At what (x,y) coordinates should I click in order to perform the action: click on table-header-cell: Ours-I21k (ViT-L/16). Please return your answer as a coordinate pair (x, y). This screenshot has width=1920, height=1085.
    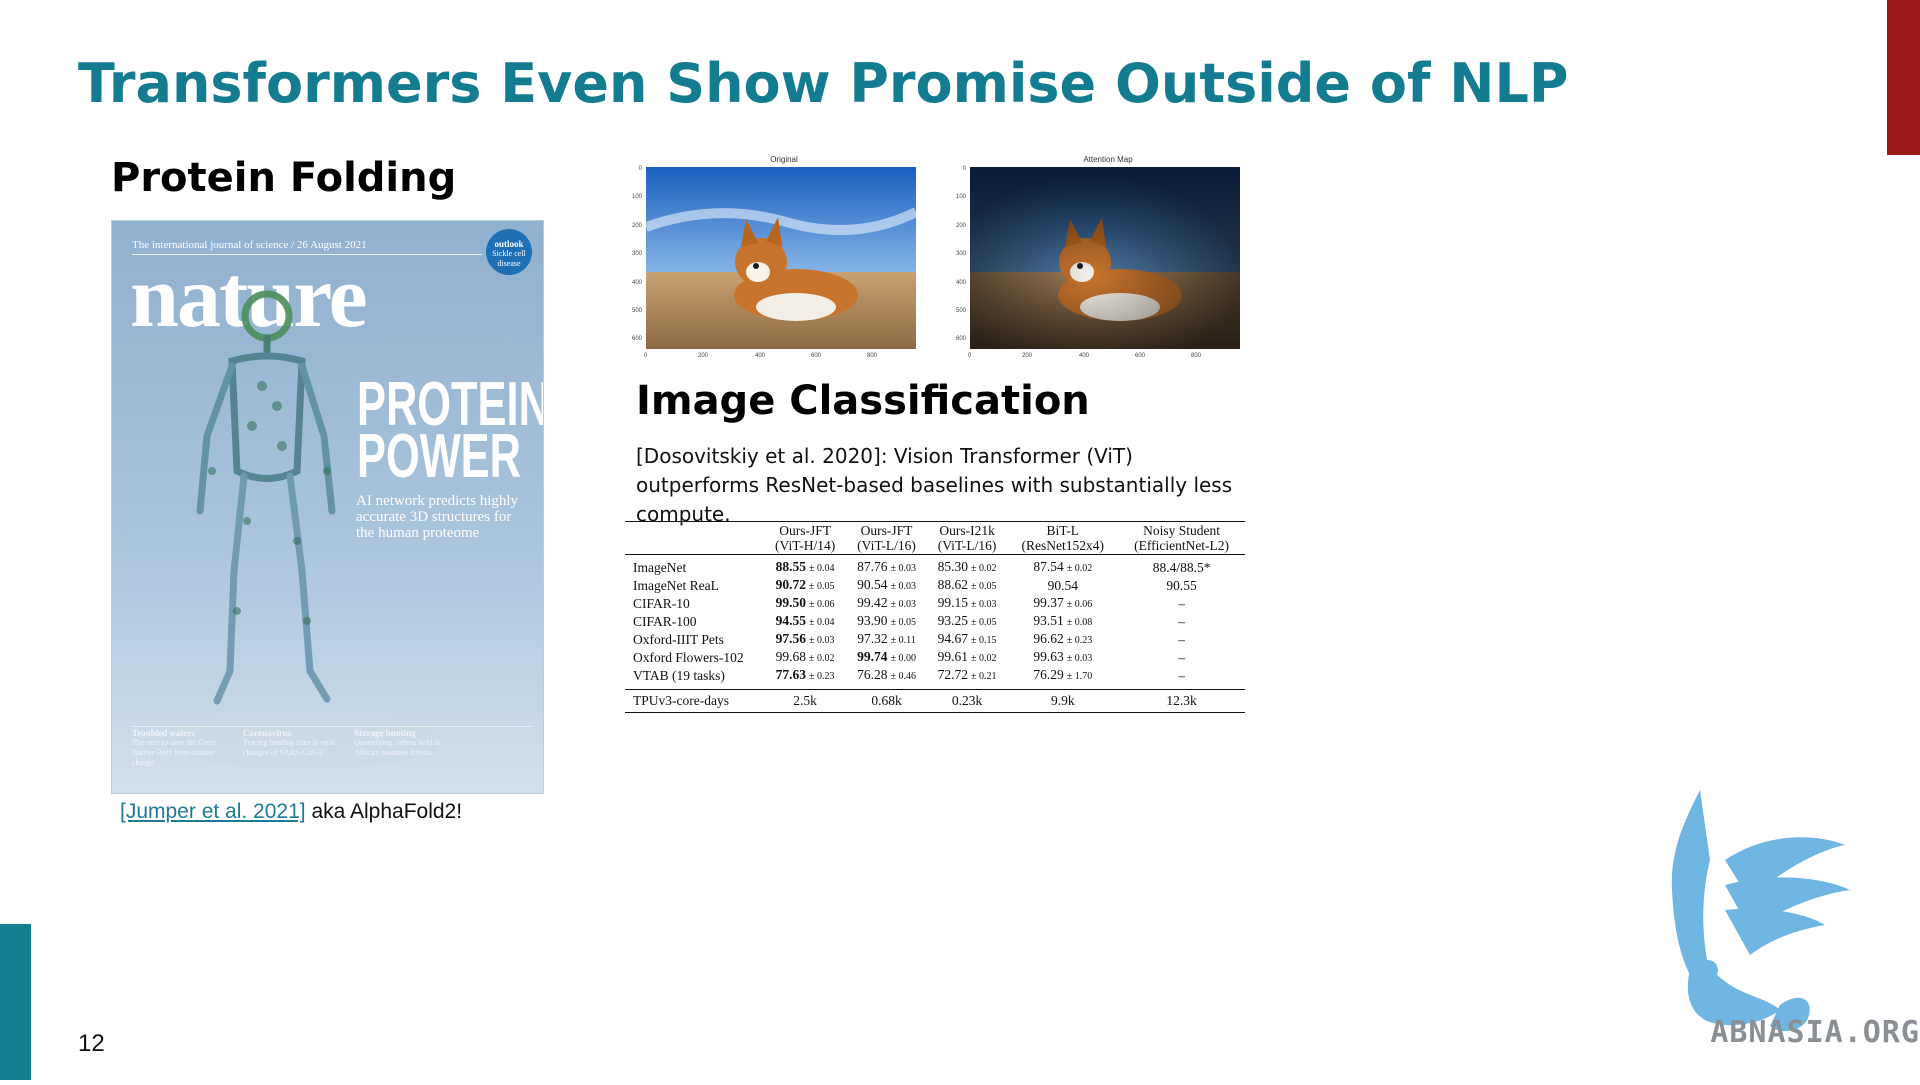
    Looking at the image, I should click on (967, 538).